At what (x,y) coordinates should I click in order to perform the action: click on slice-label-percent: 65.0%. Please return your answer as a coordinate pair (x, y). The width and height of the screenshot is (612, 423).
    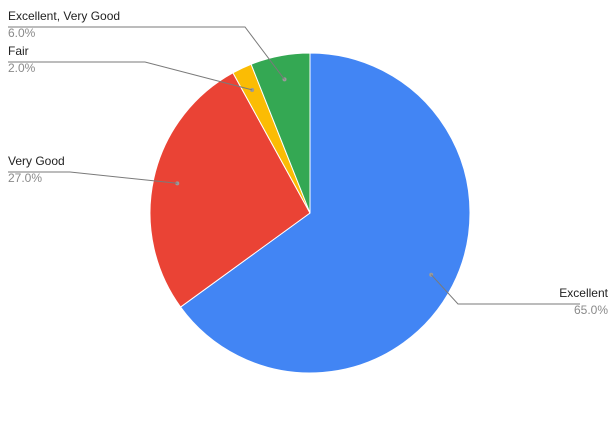
    Looking at the image, I should click on (591, 310).